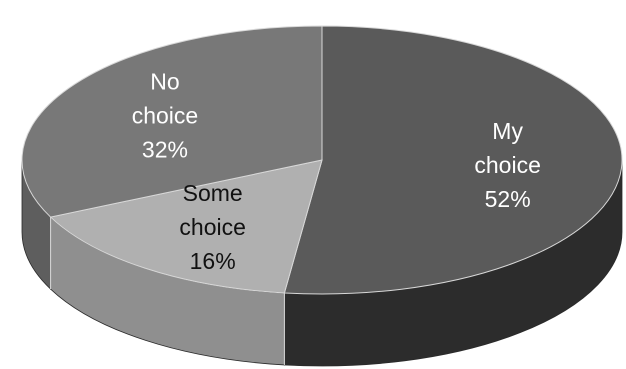  Describe the element at coordinates (507, 165) in the screenshot. I see `data-label-my-choice: My choice 52%` at that location.